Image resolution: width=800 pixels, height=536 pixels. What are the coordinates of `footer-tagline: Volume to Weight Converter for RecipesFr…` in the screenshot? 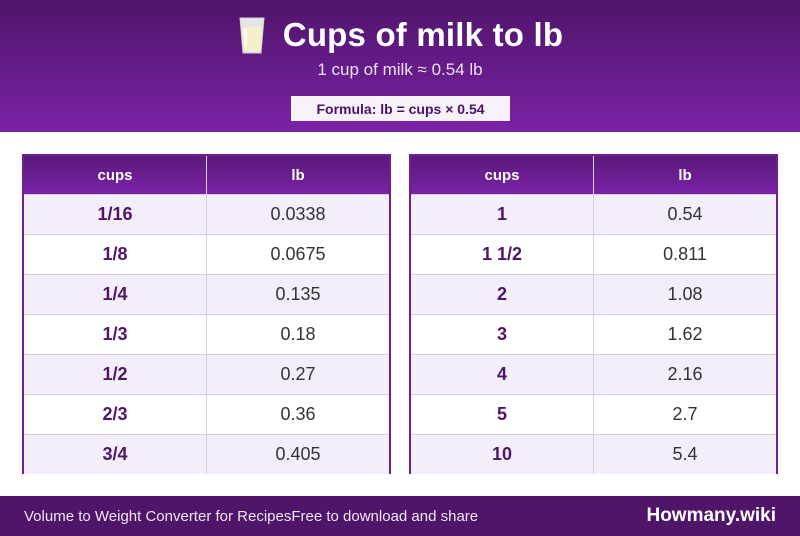 It's located at (251, 516).